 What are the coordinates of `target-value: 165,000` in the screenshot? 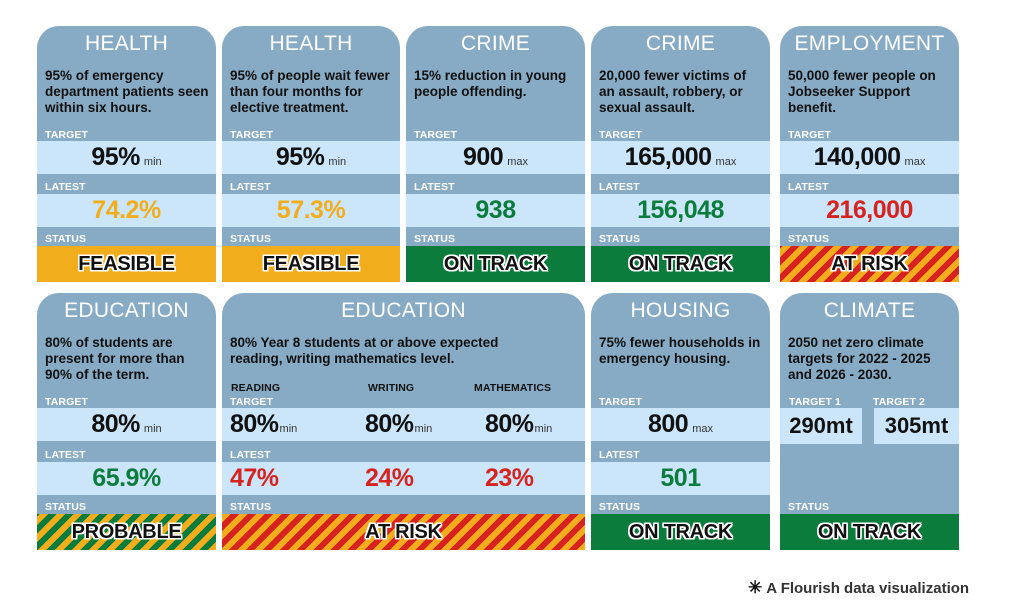 It's located at (668, 157).